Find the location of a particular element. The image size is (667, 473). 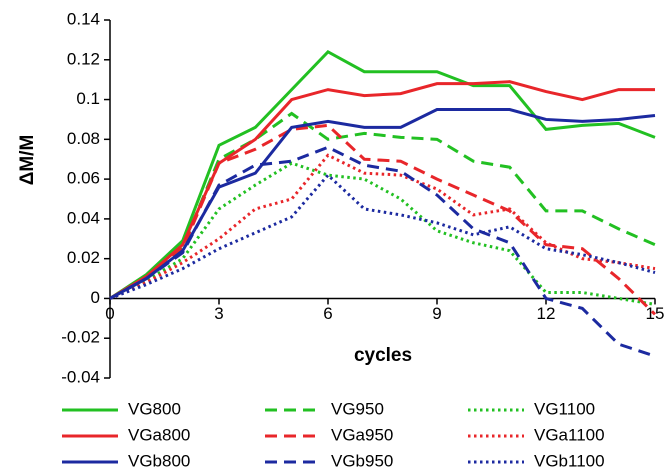

x-tick-label: 12 is located at coordinates (546, 313).